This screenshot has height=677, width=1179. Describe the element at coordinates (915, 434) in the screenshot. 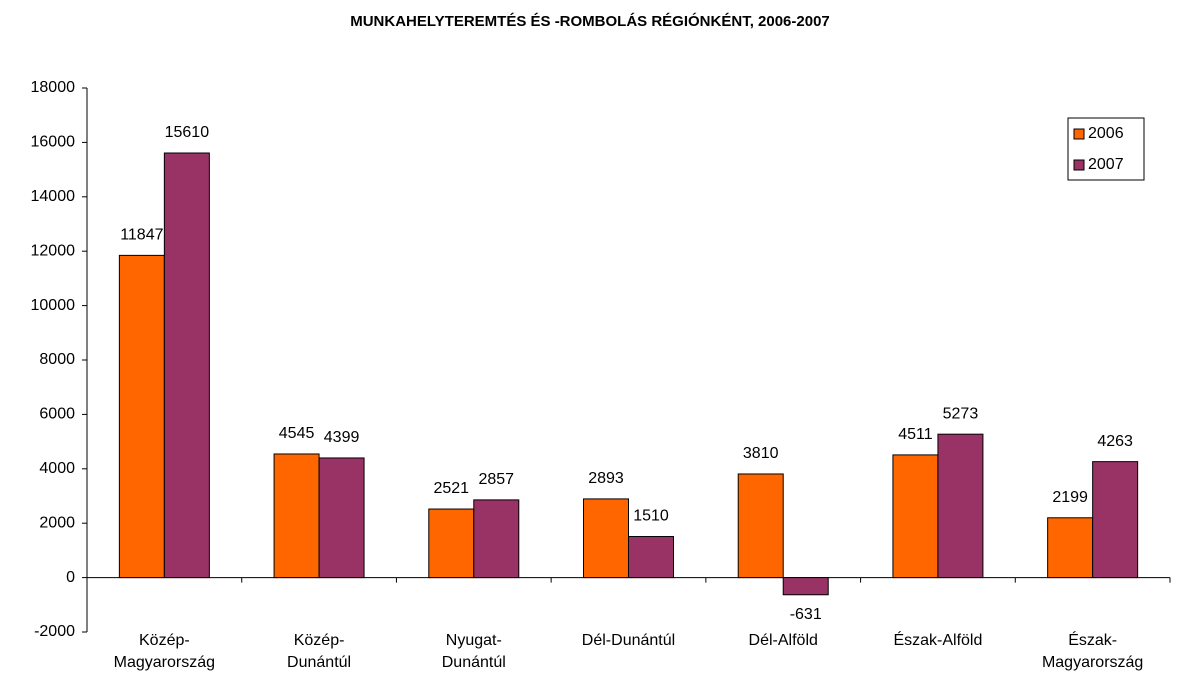

I see `data-label: 4511` at that location.